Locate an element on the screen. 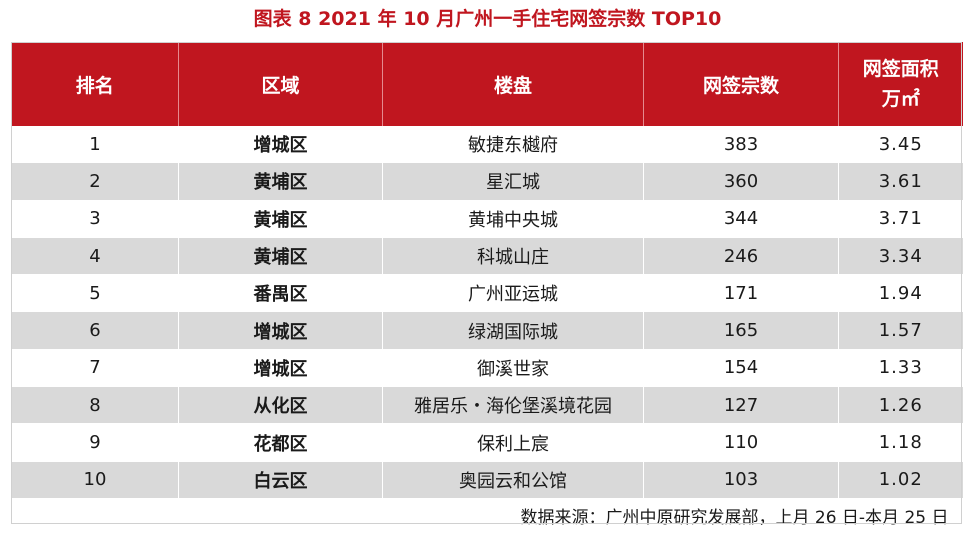  header-area-unit: 万㎡ is located at coordinates (900, 99).